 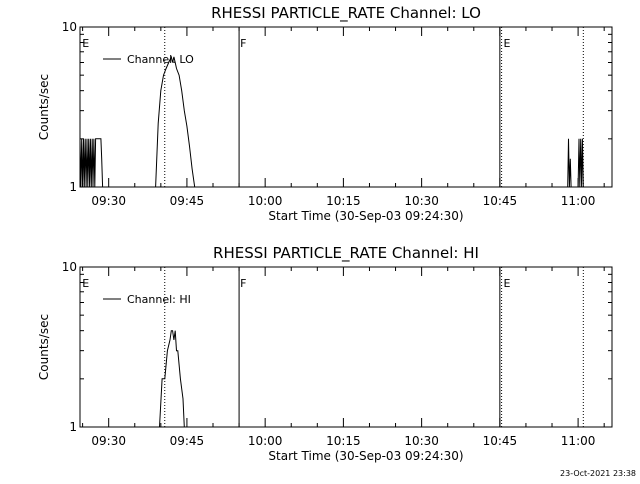 What do you see at coordinates (160, 59) in the screenshot?
I see `legend-label: Channel: LO` at bounding box center [160, 59].